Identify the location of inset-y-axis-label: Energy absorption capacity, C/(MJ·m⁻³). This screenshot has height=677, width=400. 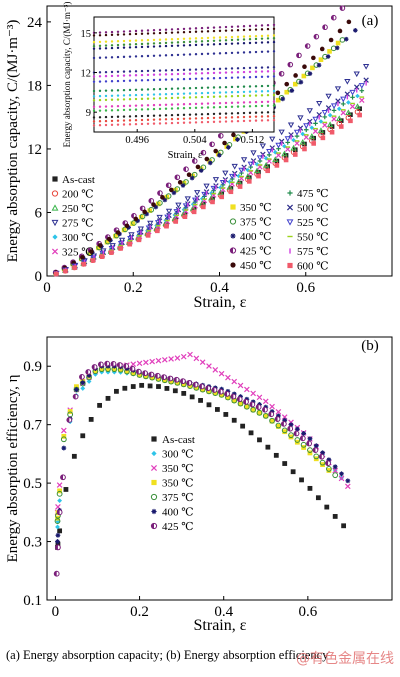
(67, 75).